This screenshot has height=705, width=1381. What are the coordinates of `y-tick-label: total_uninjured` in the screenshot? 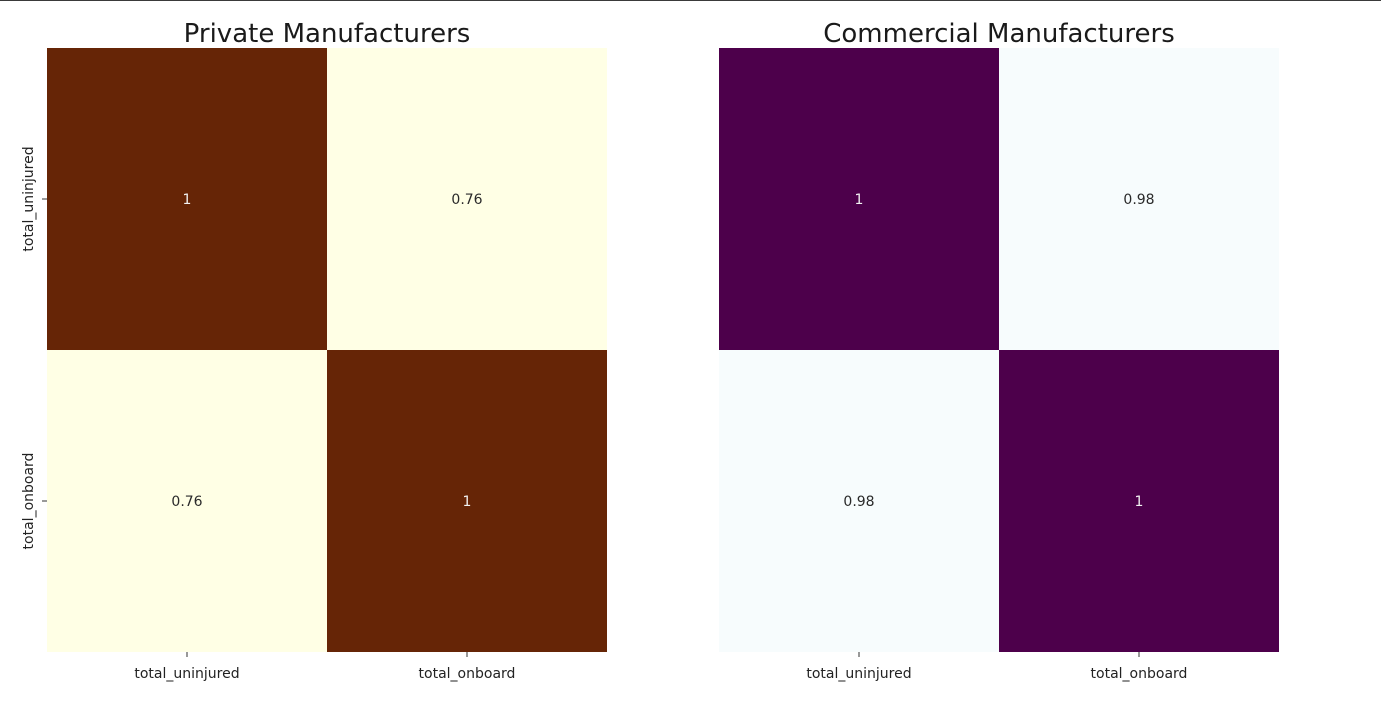 It's located at (29, 198).